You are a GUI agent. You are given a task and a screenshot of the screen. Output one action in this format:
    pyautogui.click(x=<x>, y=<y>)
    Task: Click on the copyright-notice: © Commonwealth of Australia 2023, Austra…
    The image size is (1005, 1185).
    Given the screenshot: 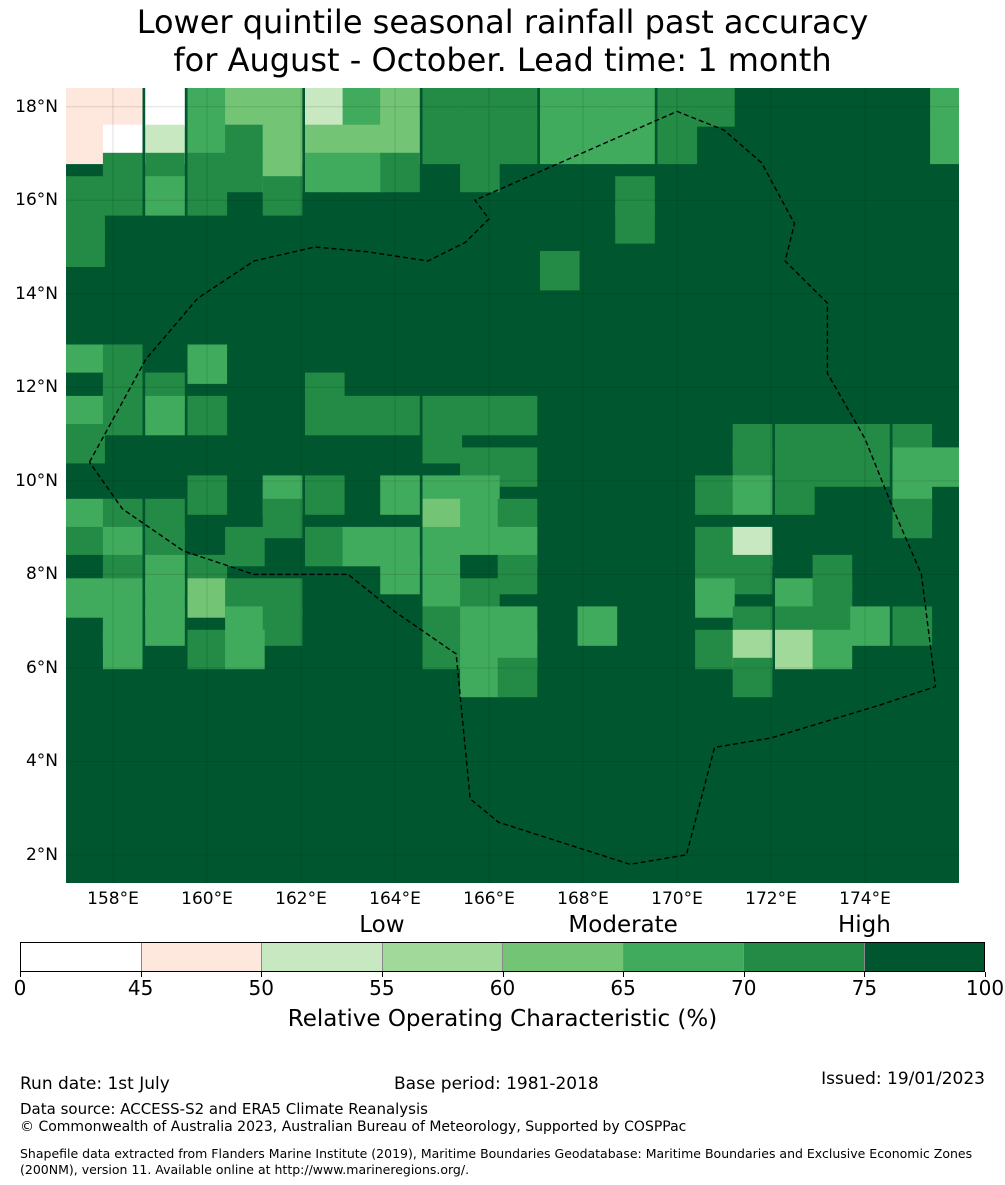 What is the action you would take?
    pyautogui.click(x=353, y=1127)
    